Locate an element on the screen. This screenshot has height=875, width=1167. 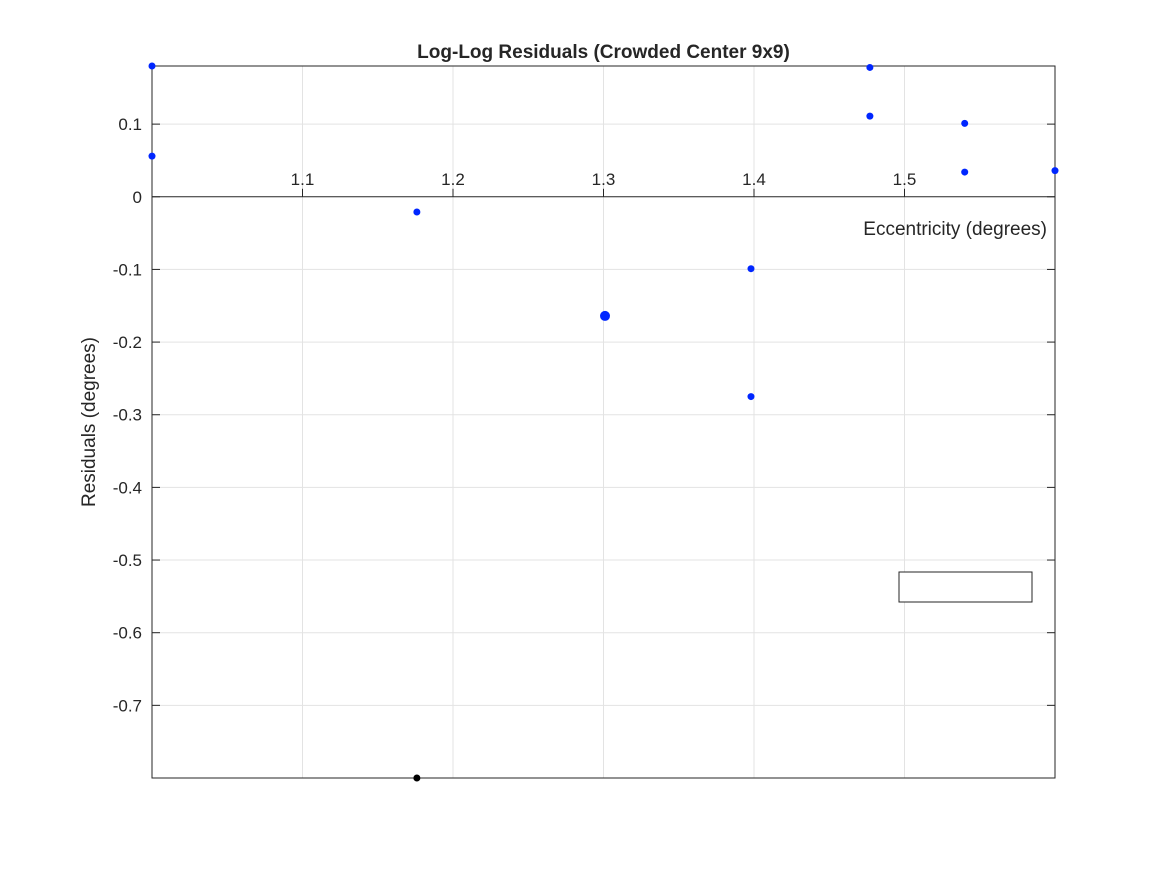
y-tick-label: -0.3 is located at coordinates (127, 415).